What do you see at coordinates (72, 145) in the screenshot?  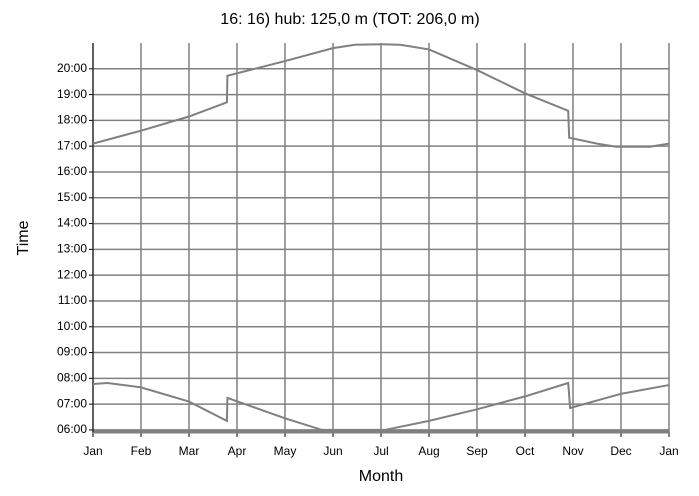 I see `y-tick-label: 17:00` at bounding box center [72, 145].